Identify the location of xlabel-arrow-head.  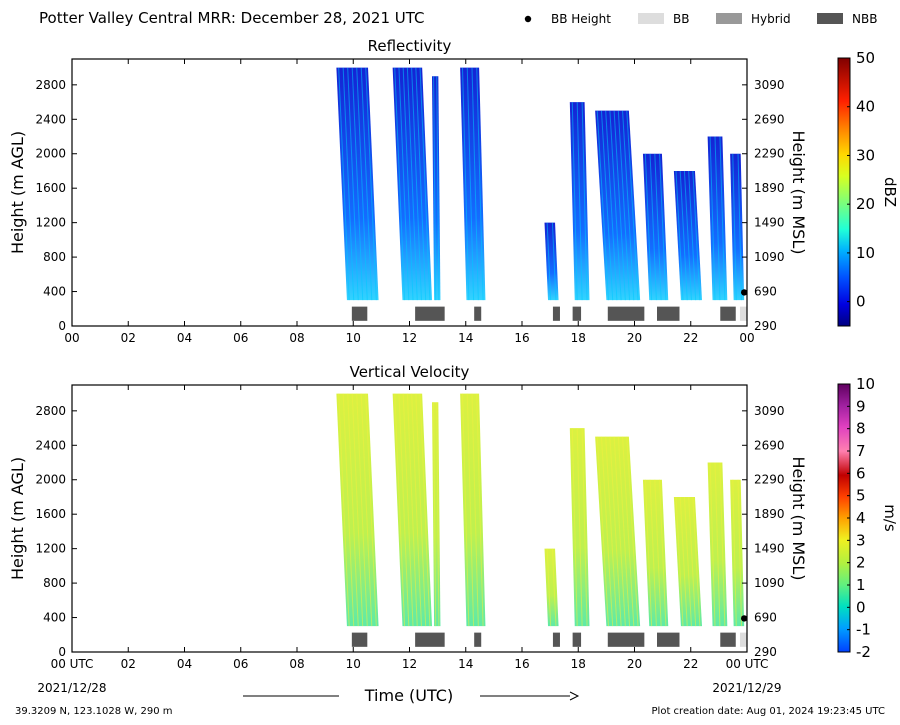
(574, 696).